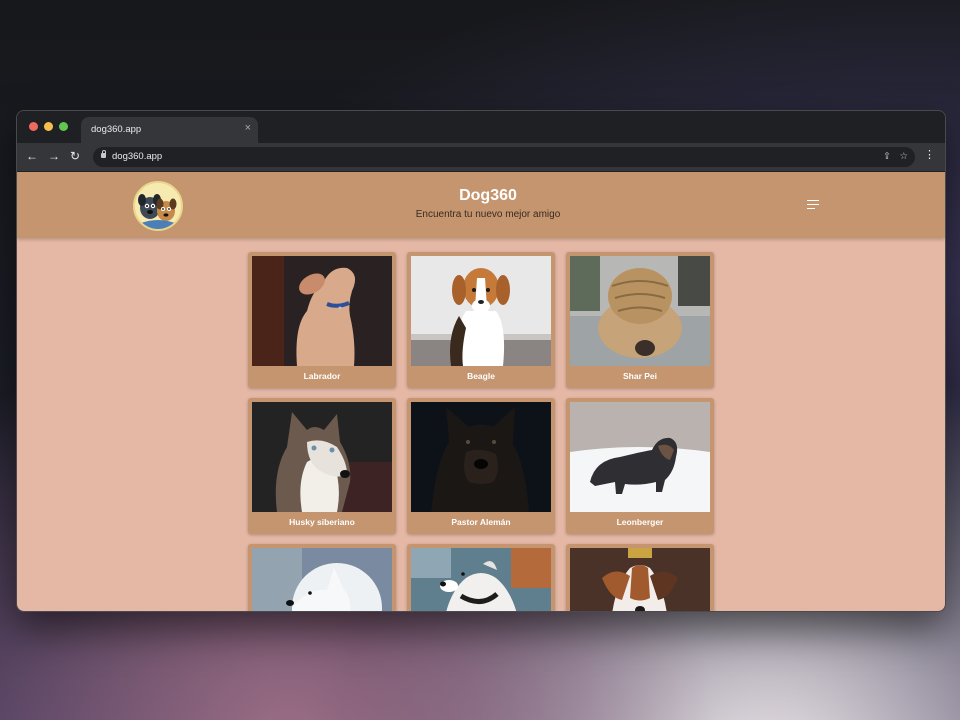  I want to click on share-icon: ⇪, so click(887, 156).